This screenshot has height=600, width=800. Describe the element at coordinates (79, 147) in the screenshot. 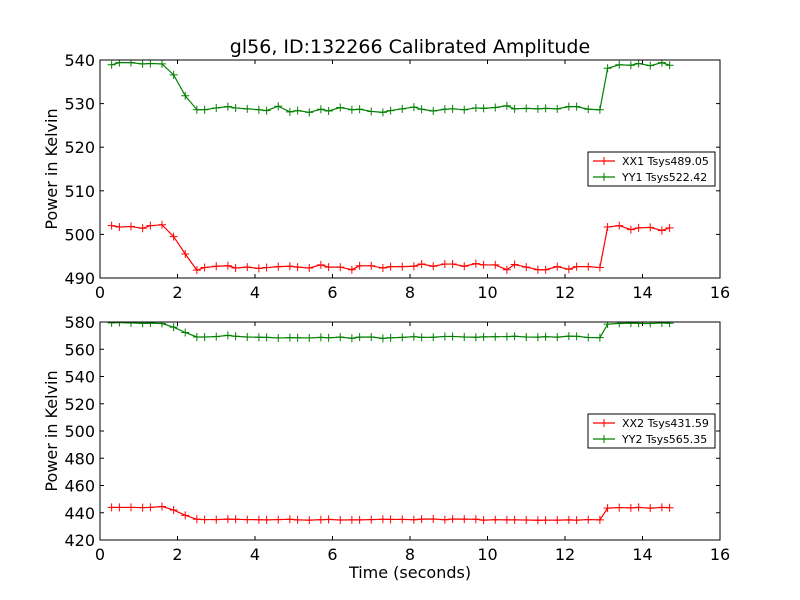

I see `top-y-tick-label: 520` at that location.